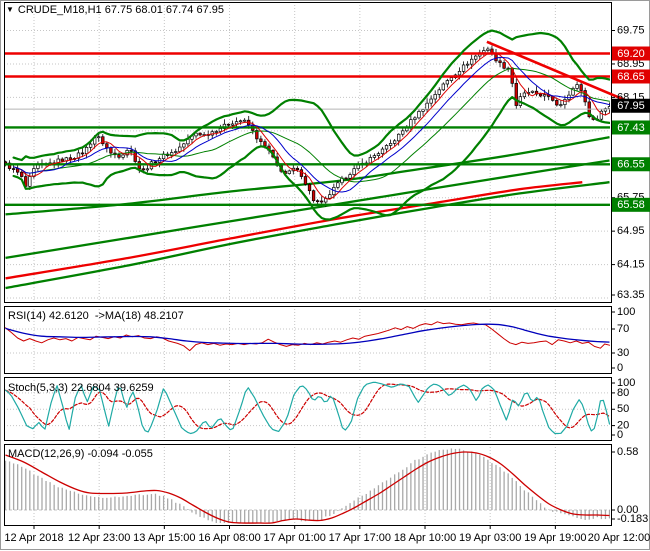 The height and width of the screenshot is (551, 650). I want to click on chart-title-text: CRUDE_M18,H1 67.75 68.01 67.74 67.95, so click(120, 10).